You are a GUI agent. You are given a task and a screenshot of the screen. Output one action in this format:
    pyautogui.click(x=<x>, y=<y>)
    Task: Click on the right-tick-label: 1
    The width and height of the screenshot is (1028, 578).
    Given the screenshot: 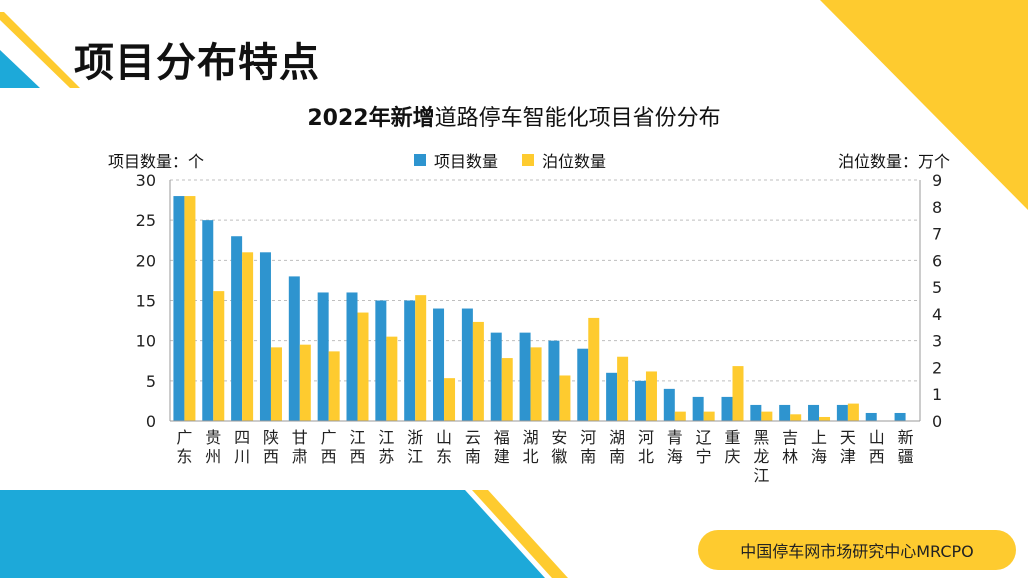 What is the action you would take?
    pyautogui.click(x=937, y=394)
    